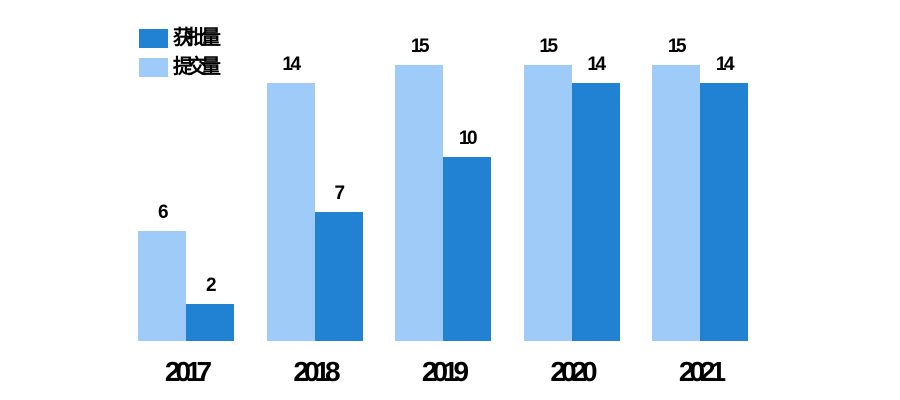 The width and height of the screenshot is (900, 400). Describe the element at coordinates (153, 38) in the screenshot. I see `legend-swatch-approved` at that location.